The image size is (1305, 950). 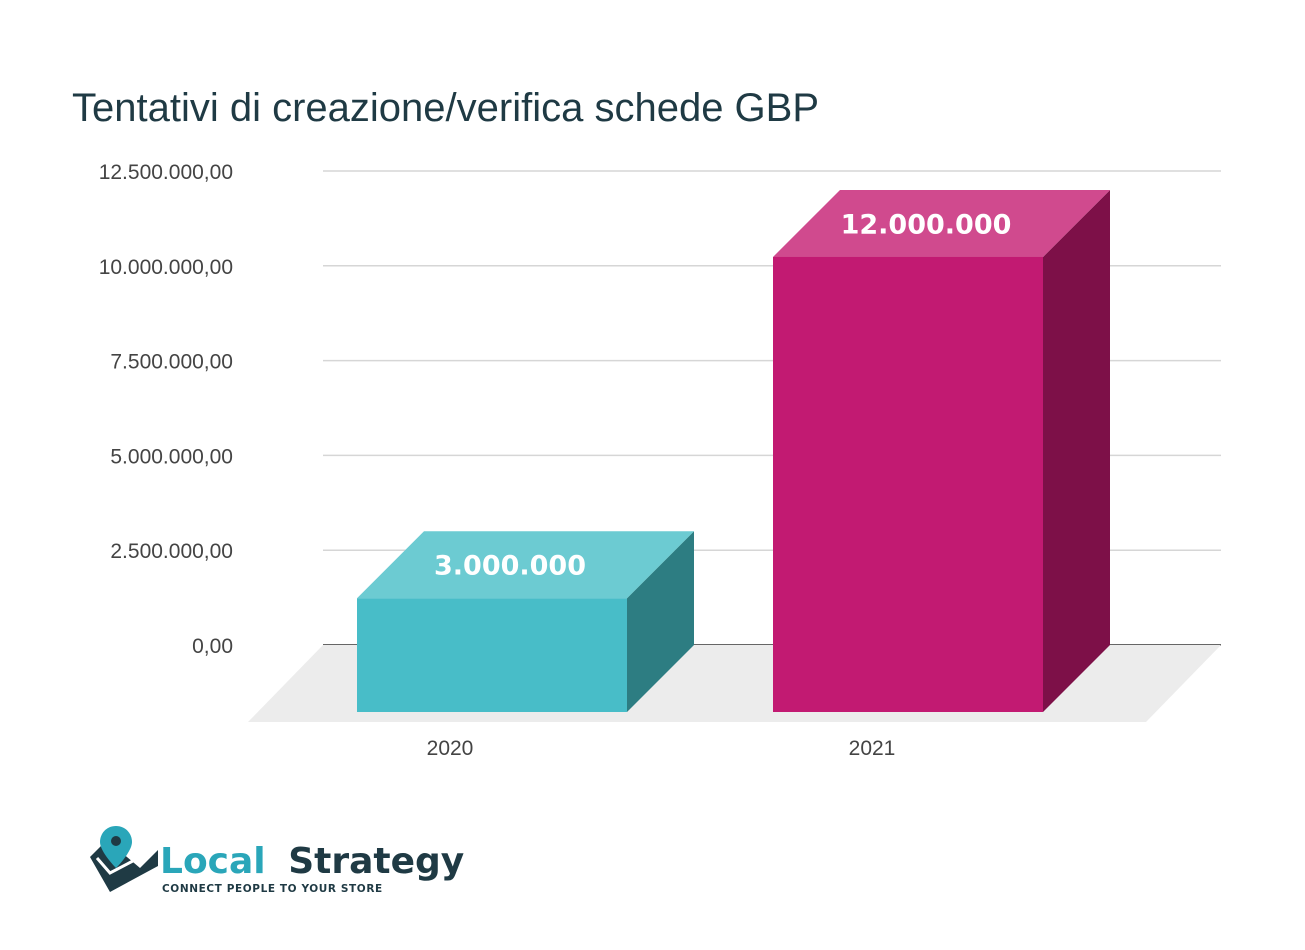 I want to click on svg-text: Local Strategy, so click(x=312, y=861).